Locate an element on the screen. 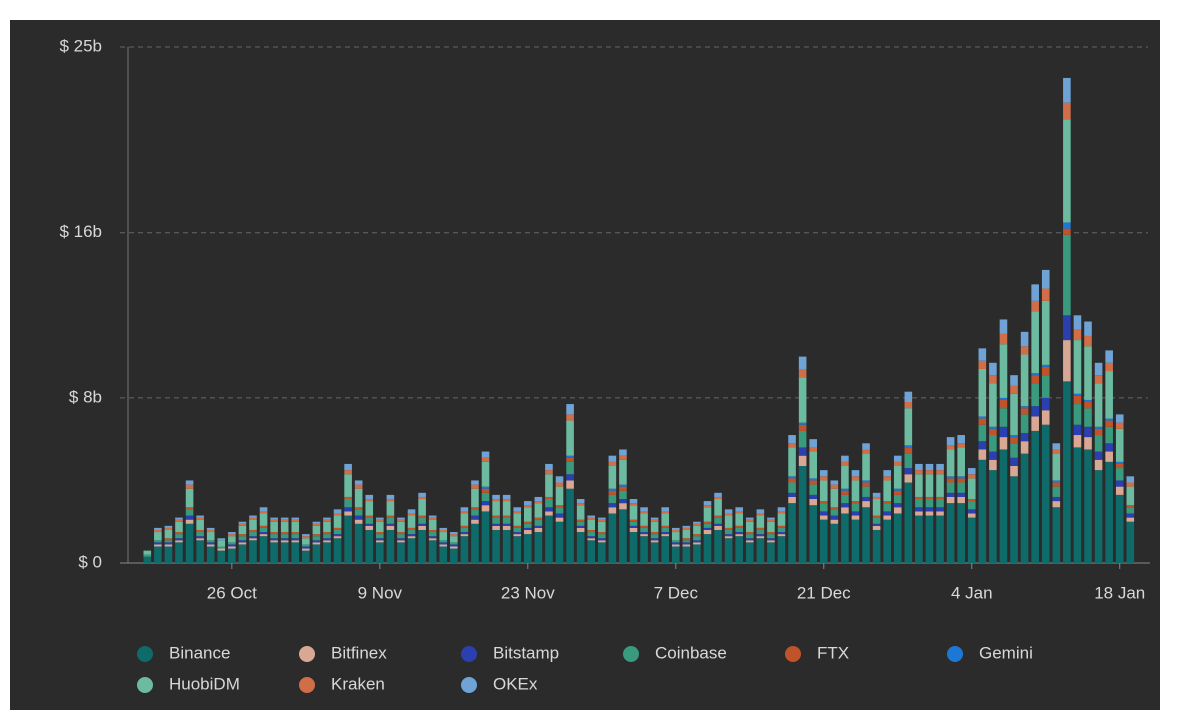 The width and height of the screenshot is (1199, 724). y-tick-label: $ 25b is located at coordinates (80, 45).